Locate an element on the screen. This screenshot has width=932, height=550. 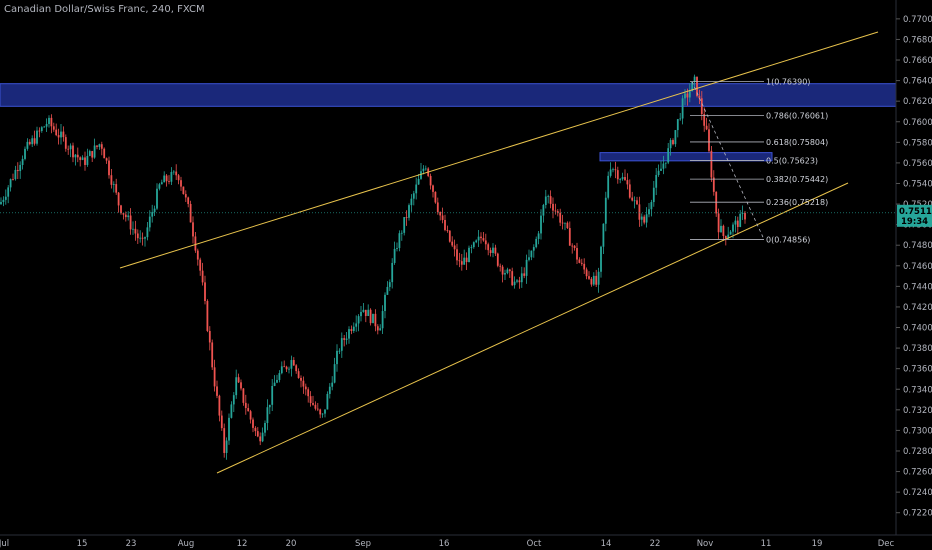
x-tick-label: 11 is located at coordinates (766, 544).